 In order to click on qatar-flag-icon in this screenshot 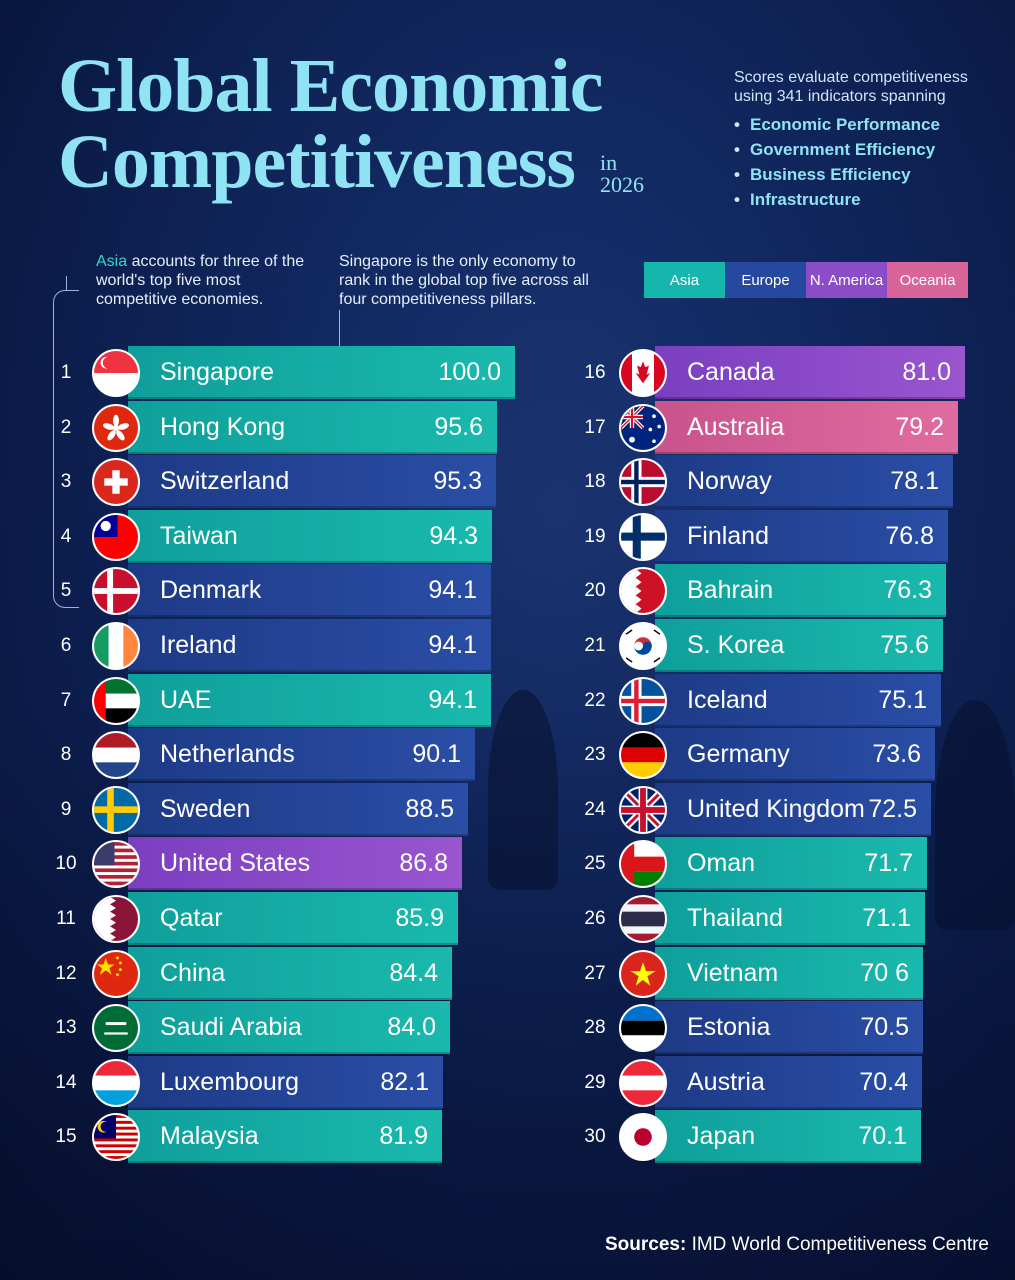, I will do `click(116, 919)`.